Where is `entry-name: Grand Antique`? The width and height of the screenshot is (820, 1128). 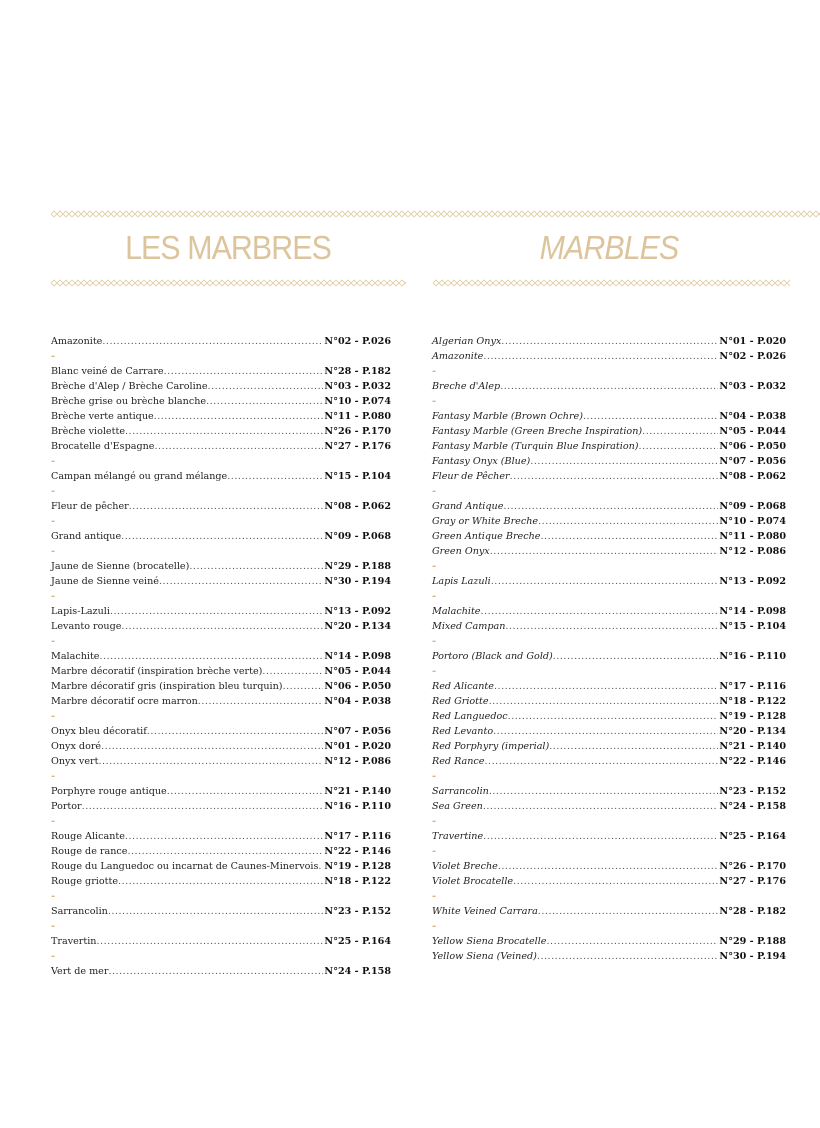
entry-name: Grand Antique is located at coordinates (468, 506).